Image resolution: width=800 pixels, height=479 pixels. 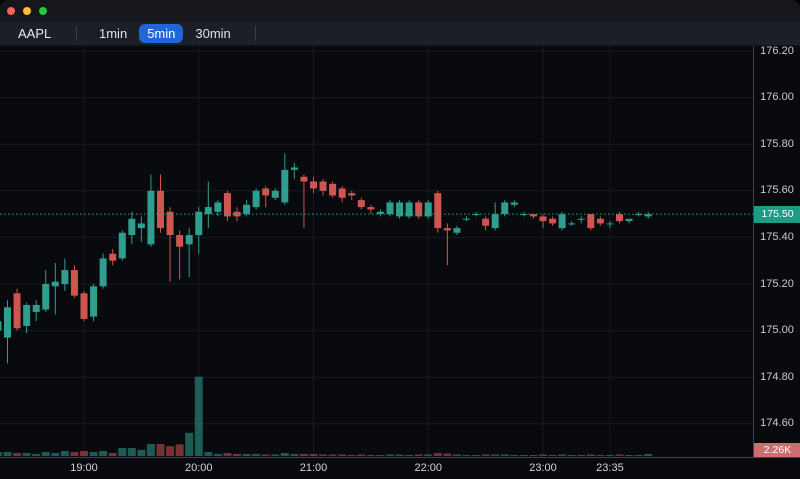 What do you see at coordinates (777, 283) in the screenshot?
I see `price-tick-label: 175.20` at bounding box center [777, 283].